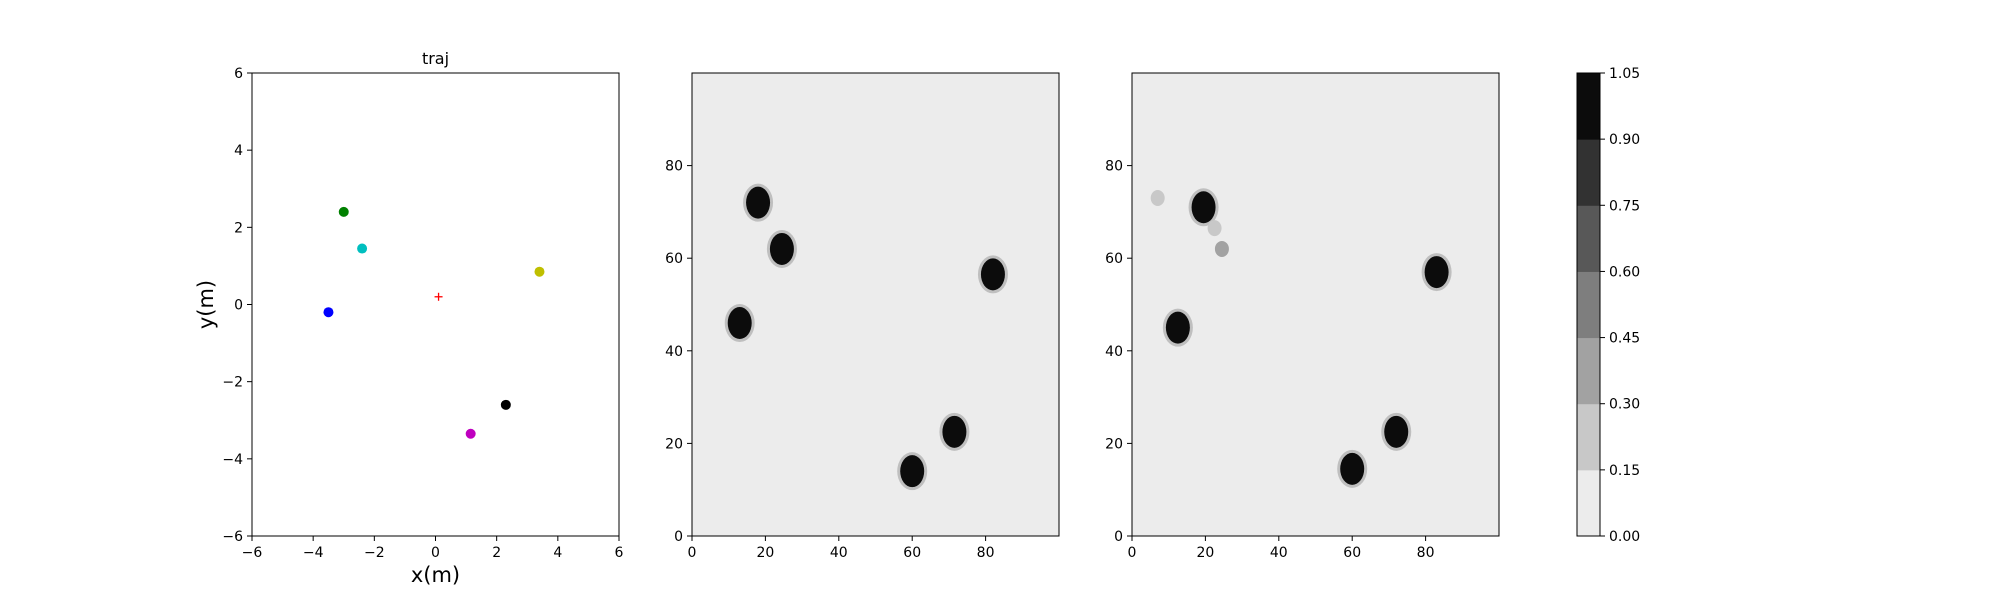 This screenshot has height=600, width=2000. What do you see at coordinates (238, 228) in the screenshot?
I see `y-tick-label: 2` at bounding box center [238, 228].